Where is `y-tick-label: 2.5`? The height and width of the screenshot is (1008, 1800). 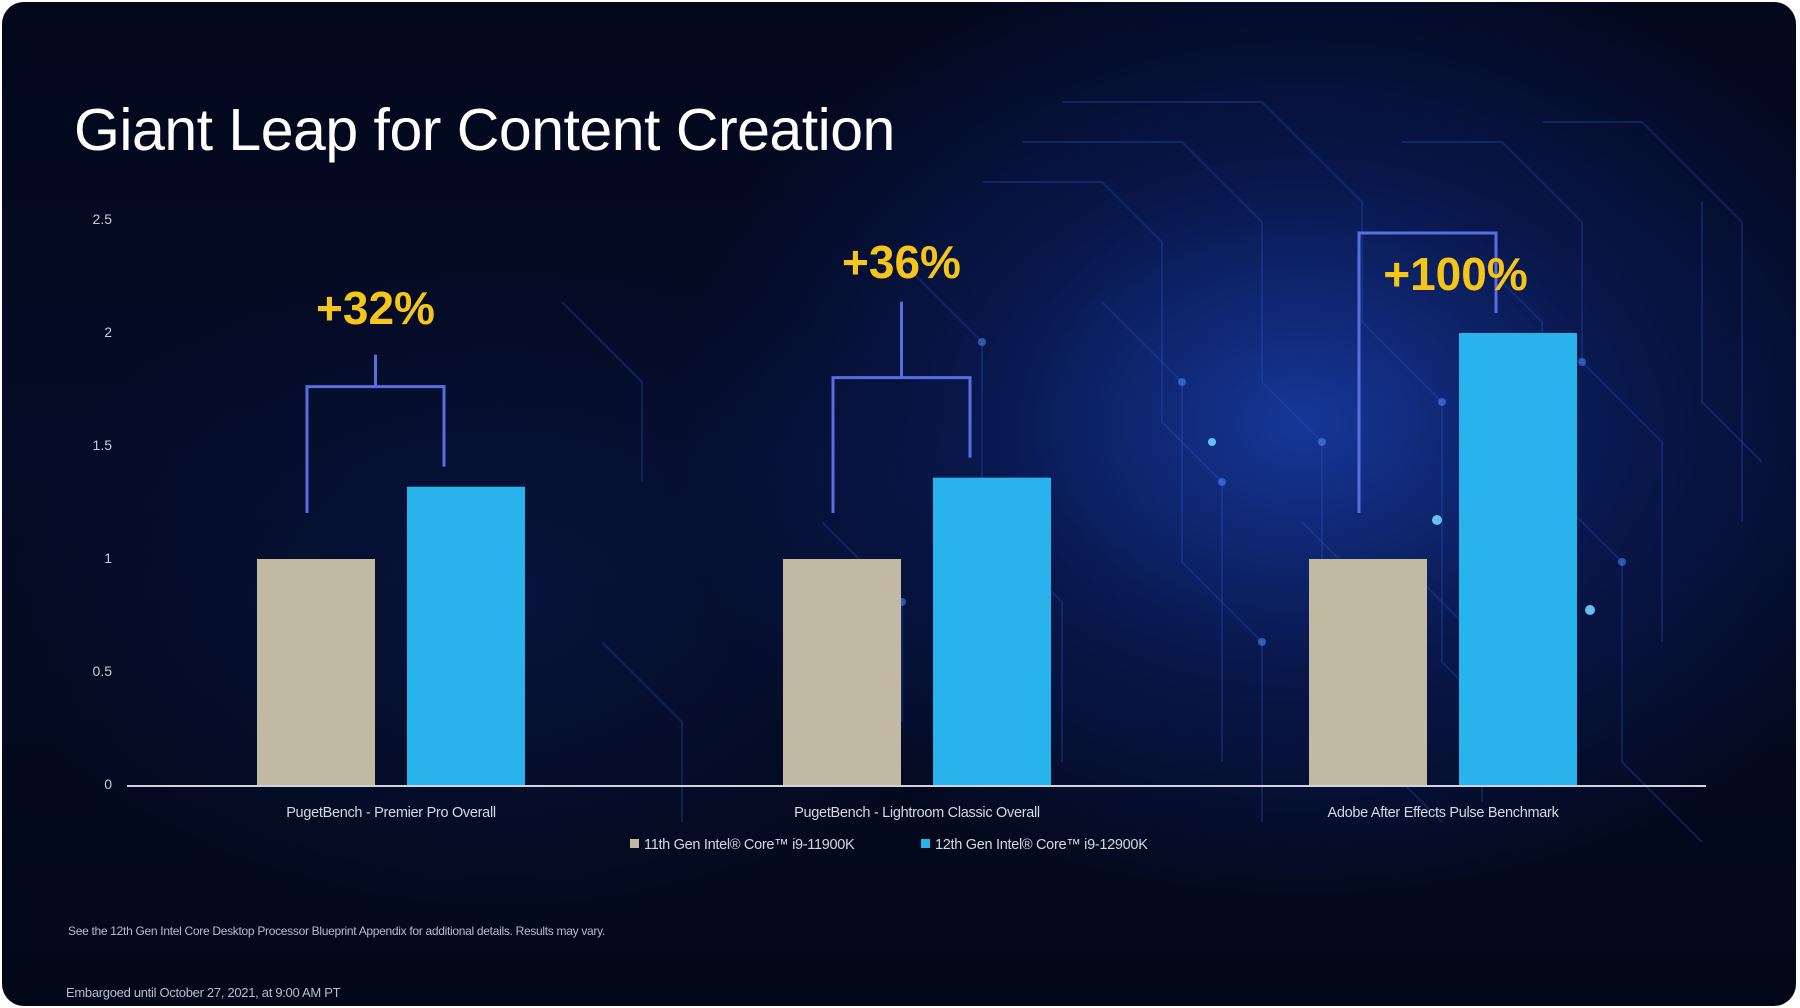 y-tick-label: 2.5 is located at coordinates (103, 219).